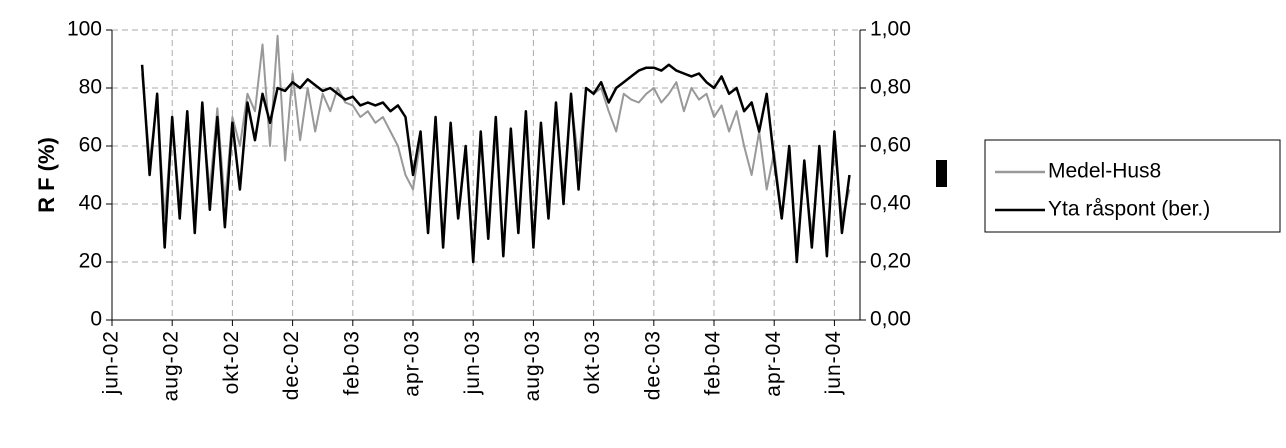 This screenshot has width=1286, height=448. What do you see at coordinates (111, 362) in the screenshot?
I see `x-tick-label: jun-02` at bounding box center [111, 362].